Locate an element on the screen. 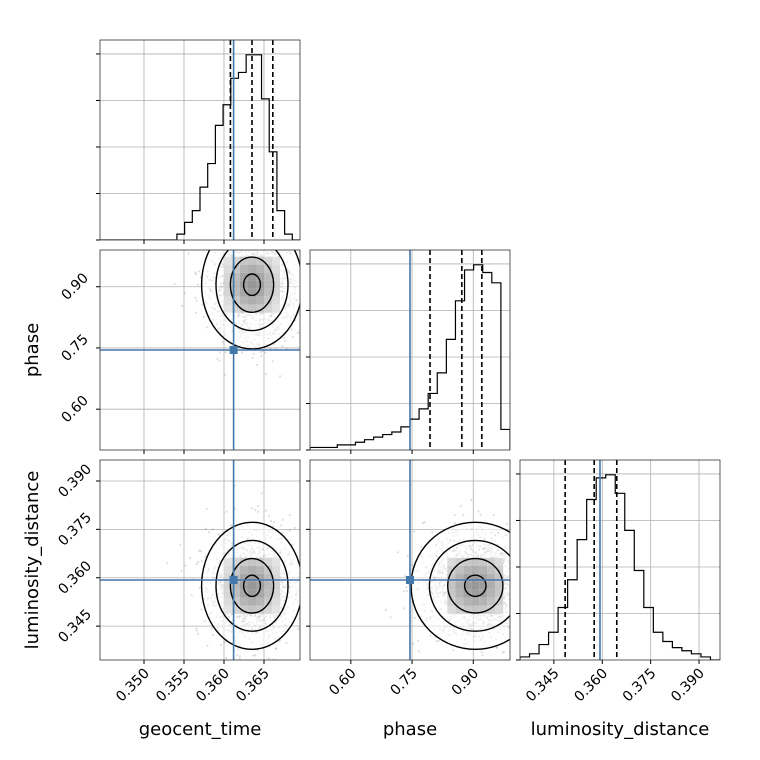  y-axis-label-phase: phase is located at coordinates (32, 350).